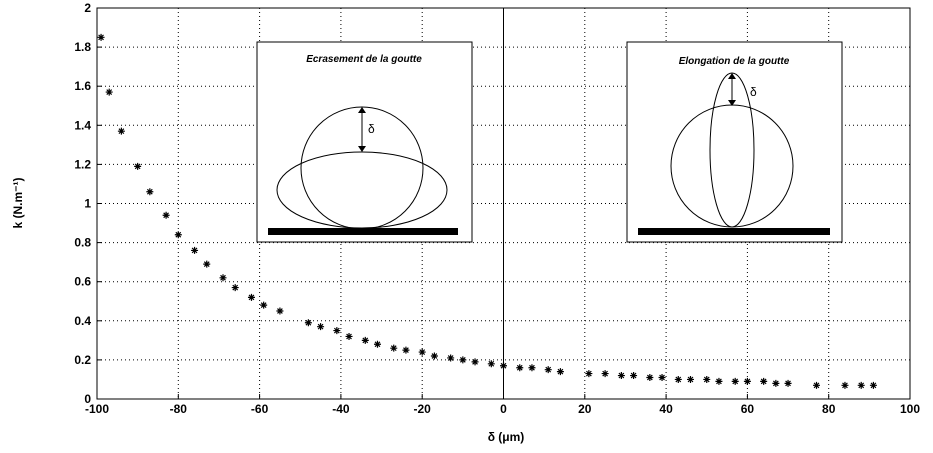  Describe the element at coordinates (87, 204) in the screenshot. I see `y-tick-label: 1` at that location.